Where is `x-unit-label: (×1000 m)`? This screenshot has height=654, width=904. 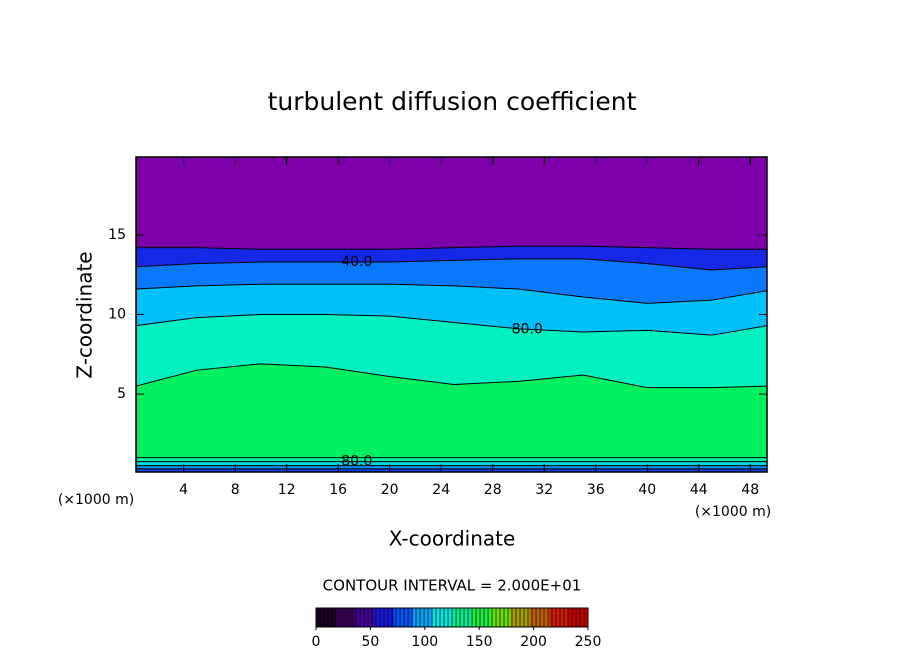
x-unit-label: (×1000 m) is located at coordinates (733, 512).